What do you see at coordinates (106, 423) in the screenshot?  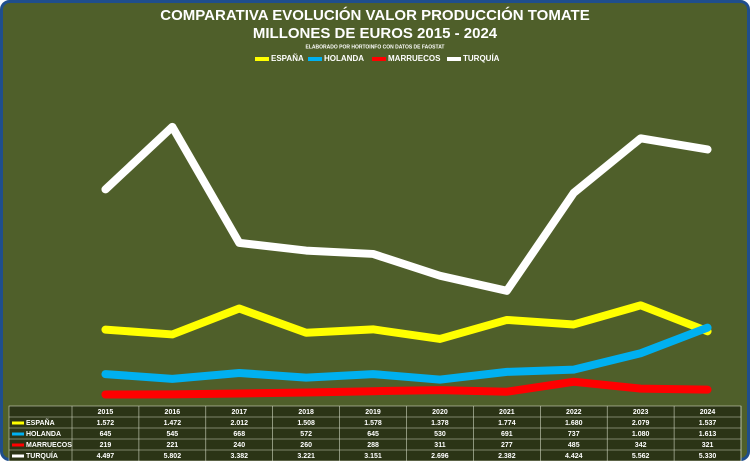 I see `table-cell: 1.572` at bounding box center [106, 423].